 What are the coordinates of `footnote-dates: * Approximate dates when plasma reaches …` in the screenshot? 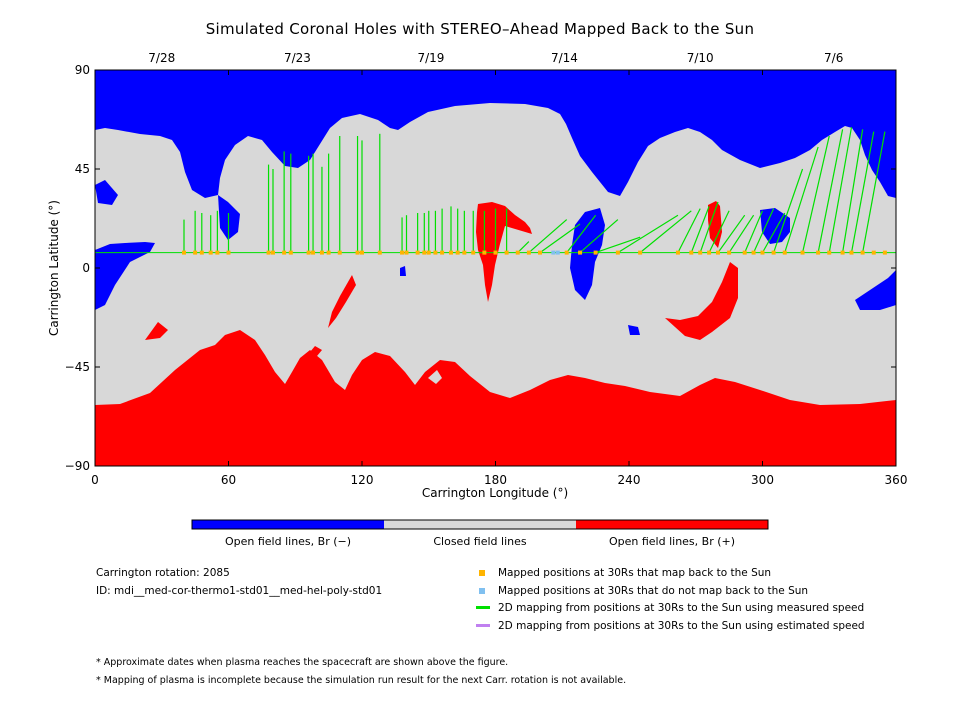 It's located at (302, 662).